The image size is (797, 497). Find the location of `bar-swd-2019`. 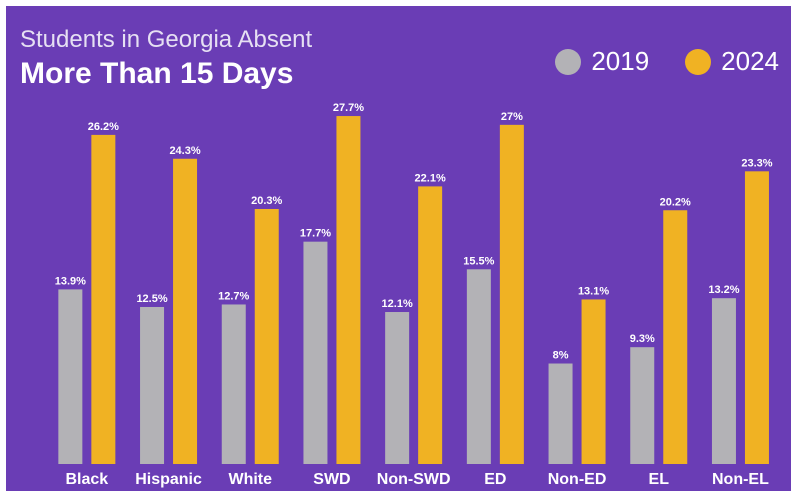

bar-swd-2019 is located at coordinates (315, 352).